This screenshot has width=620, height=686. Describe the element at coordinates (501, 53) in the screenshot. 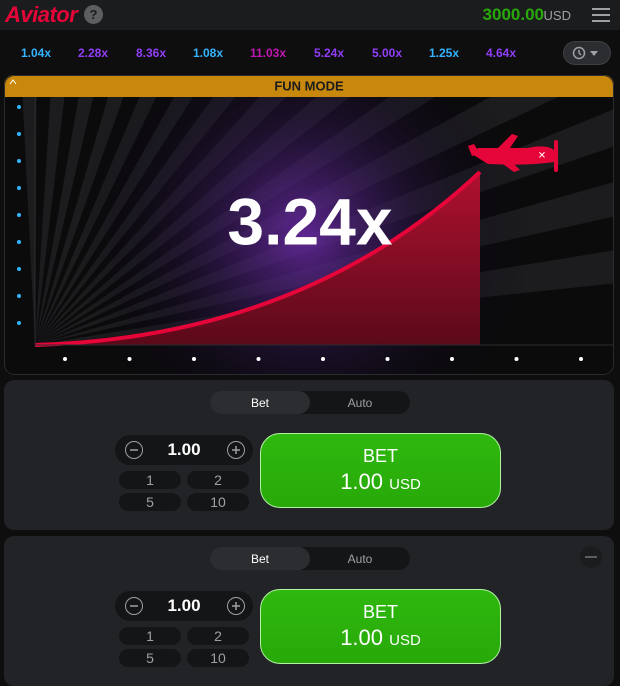

I see `history-item: 4.64x` at that location.